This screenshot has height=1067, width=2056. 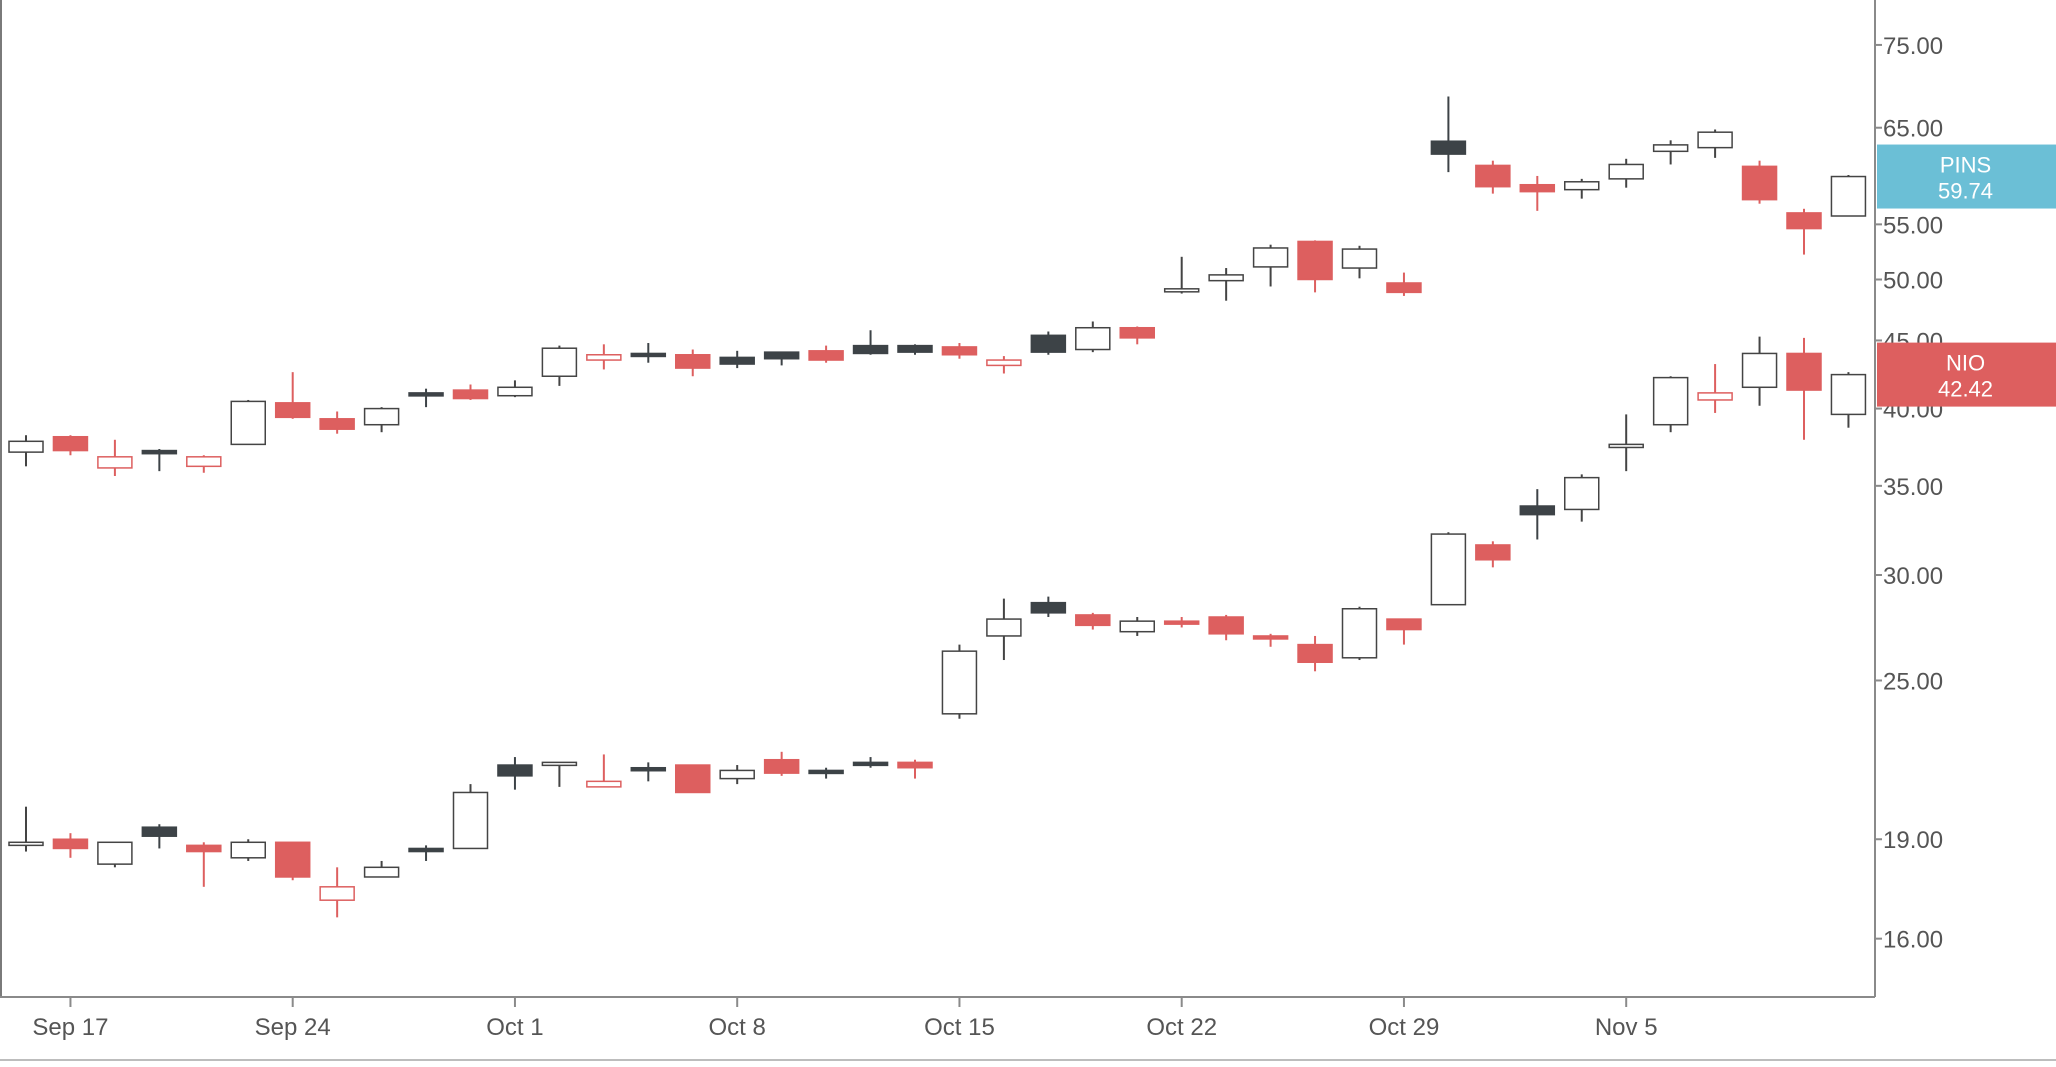 I want to click on x-tick-label: Oct 15, so click(x=959, y=1027).